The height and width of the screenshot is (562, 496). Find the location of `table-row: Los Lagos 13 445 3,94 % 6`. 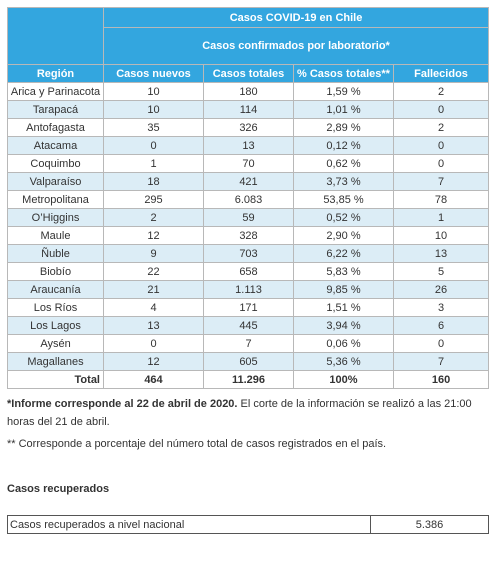

table-row: Los Lagos 13 445 3,94 % 6 is located at coordinates (248, 325).